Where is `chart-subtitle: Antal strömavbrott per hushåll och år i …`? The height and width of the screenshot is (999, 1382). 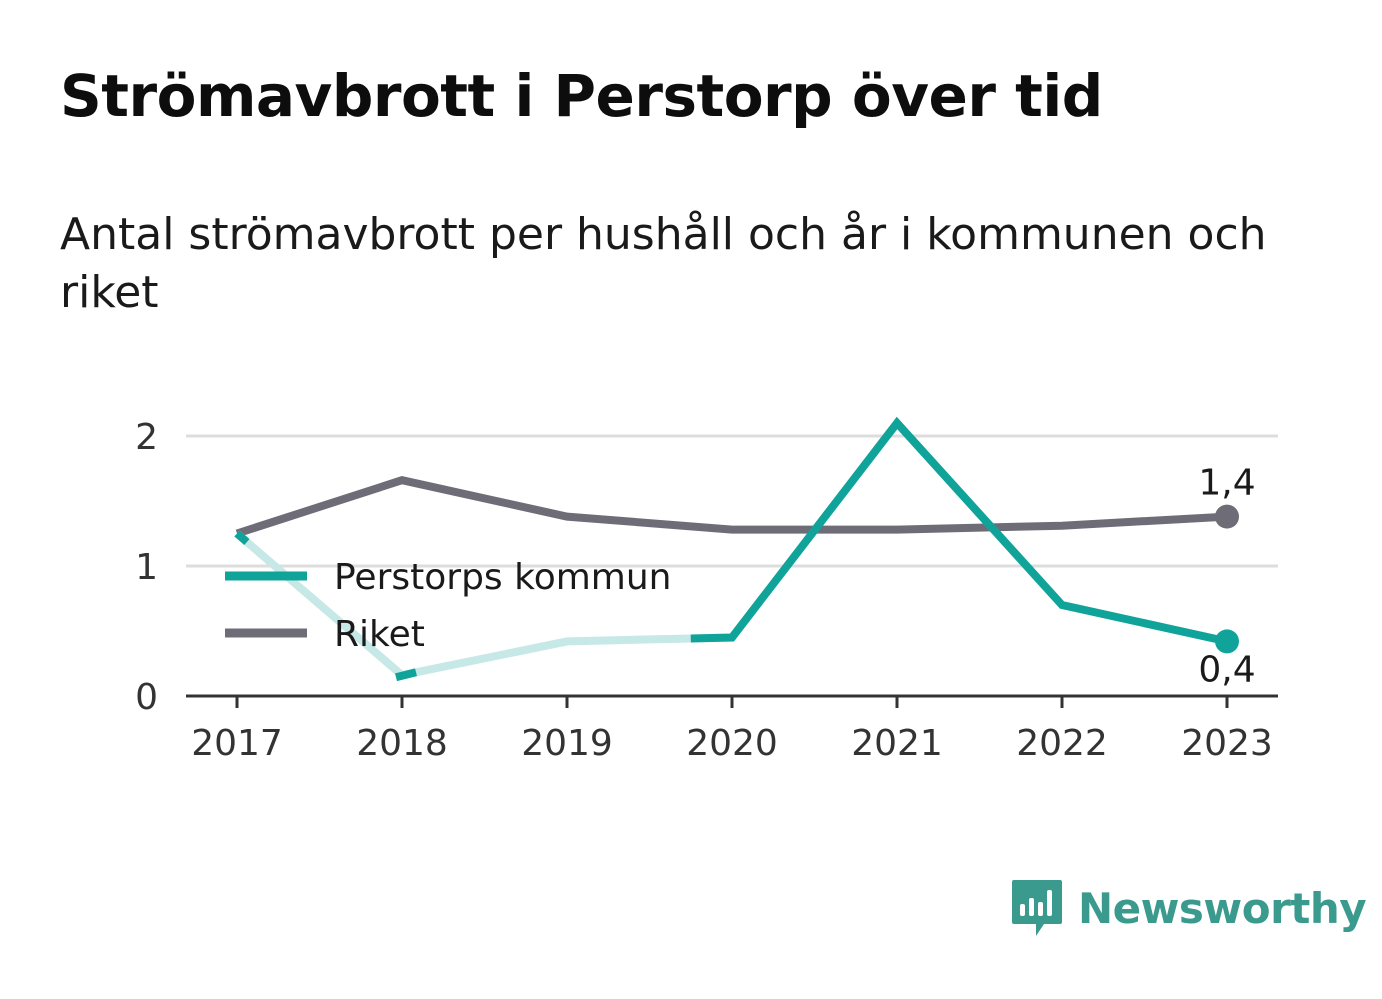
chart-subtitle: Antal strömavbrott per hushåll och år i … is located at coordinates (663, 263).